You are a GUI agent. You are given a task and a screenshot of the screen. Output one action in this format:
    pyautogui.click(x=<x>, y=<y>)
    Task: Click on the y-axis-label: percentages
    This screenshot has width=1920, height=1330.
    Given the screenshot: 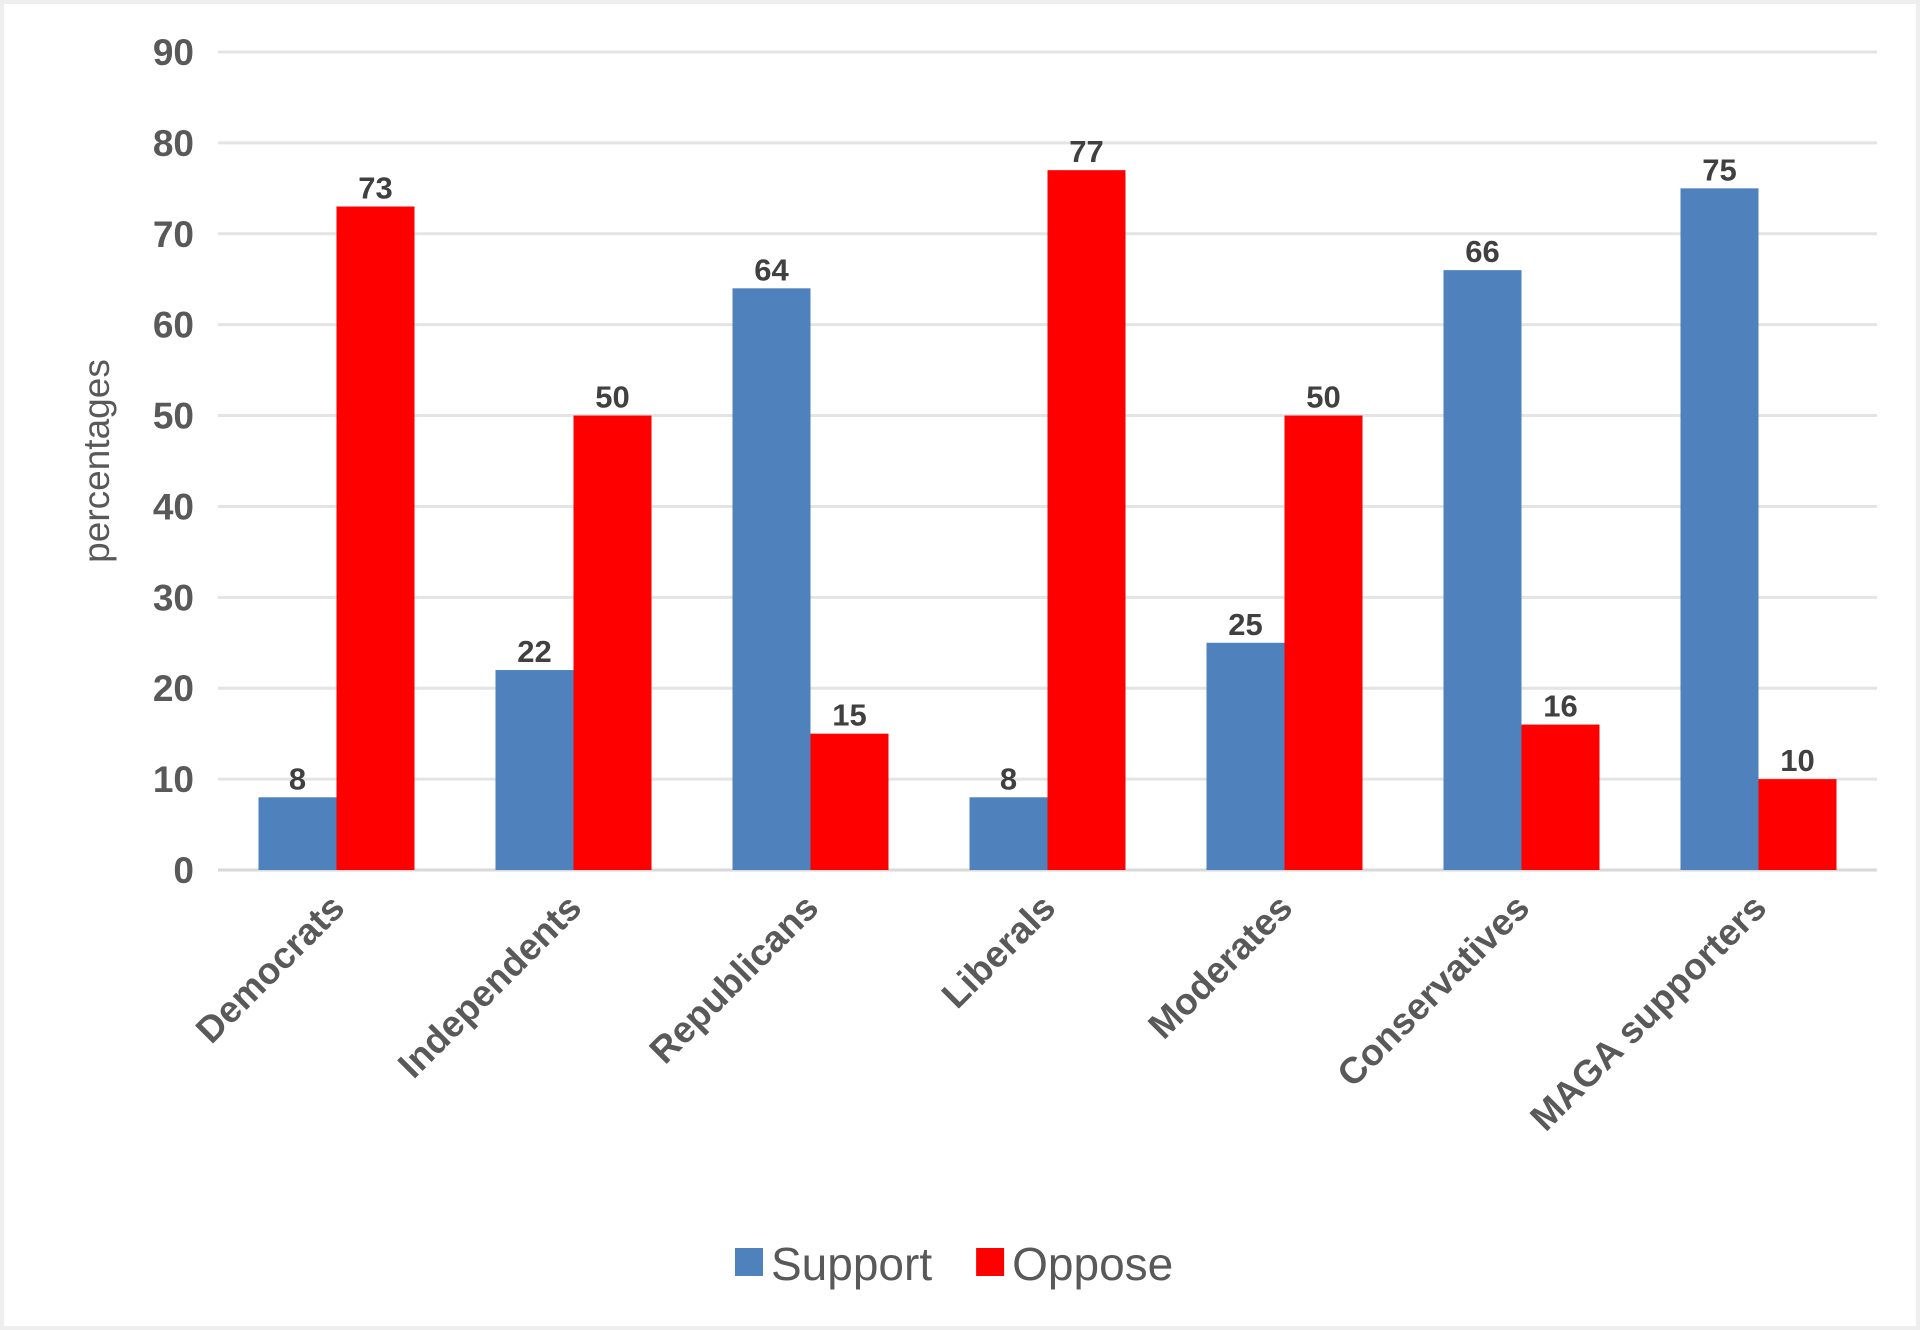 What is the action you would take?
    pyautogui.click(x=96, y=461)
    